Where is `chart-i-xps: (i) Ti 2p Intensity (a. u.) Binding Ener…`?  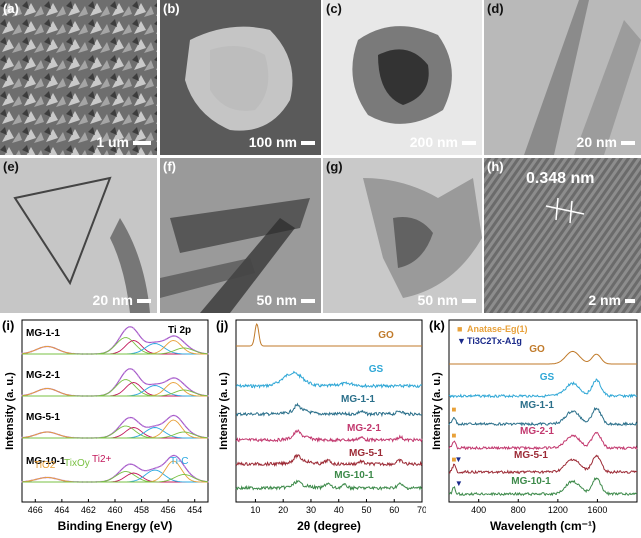 chart-i-xps: (i) Ti 2p Intensity (a. u.) Binding Ener… is located at coordinates (105, 425).